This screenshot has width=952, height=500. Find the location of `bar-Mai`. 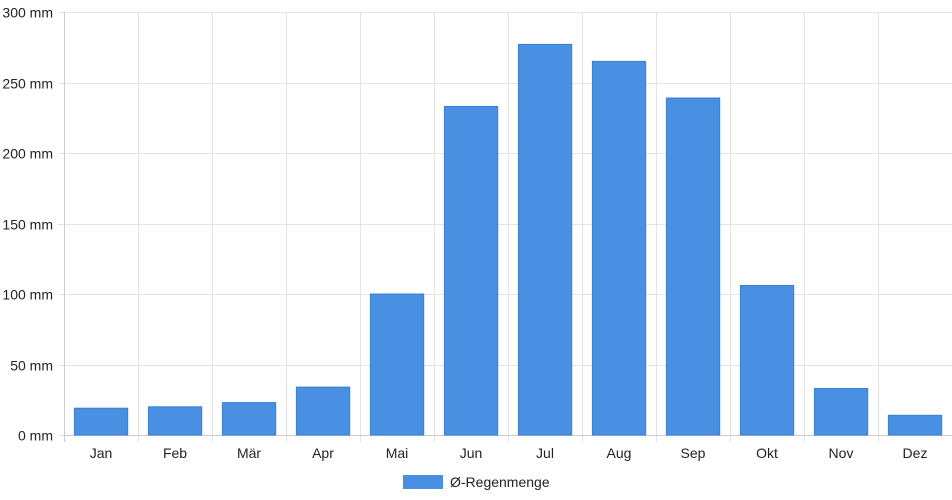

bar-Mai is located at coordinates (397, 364).